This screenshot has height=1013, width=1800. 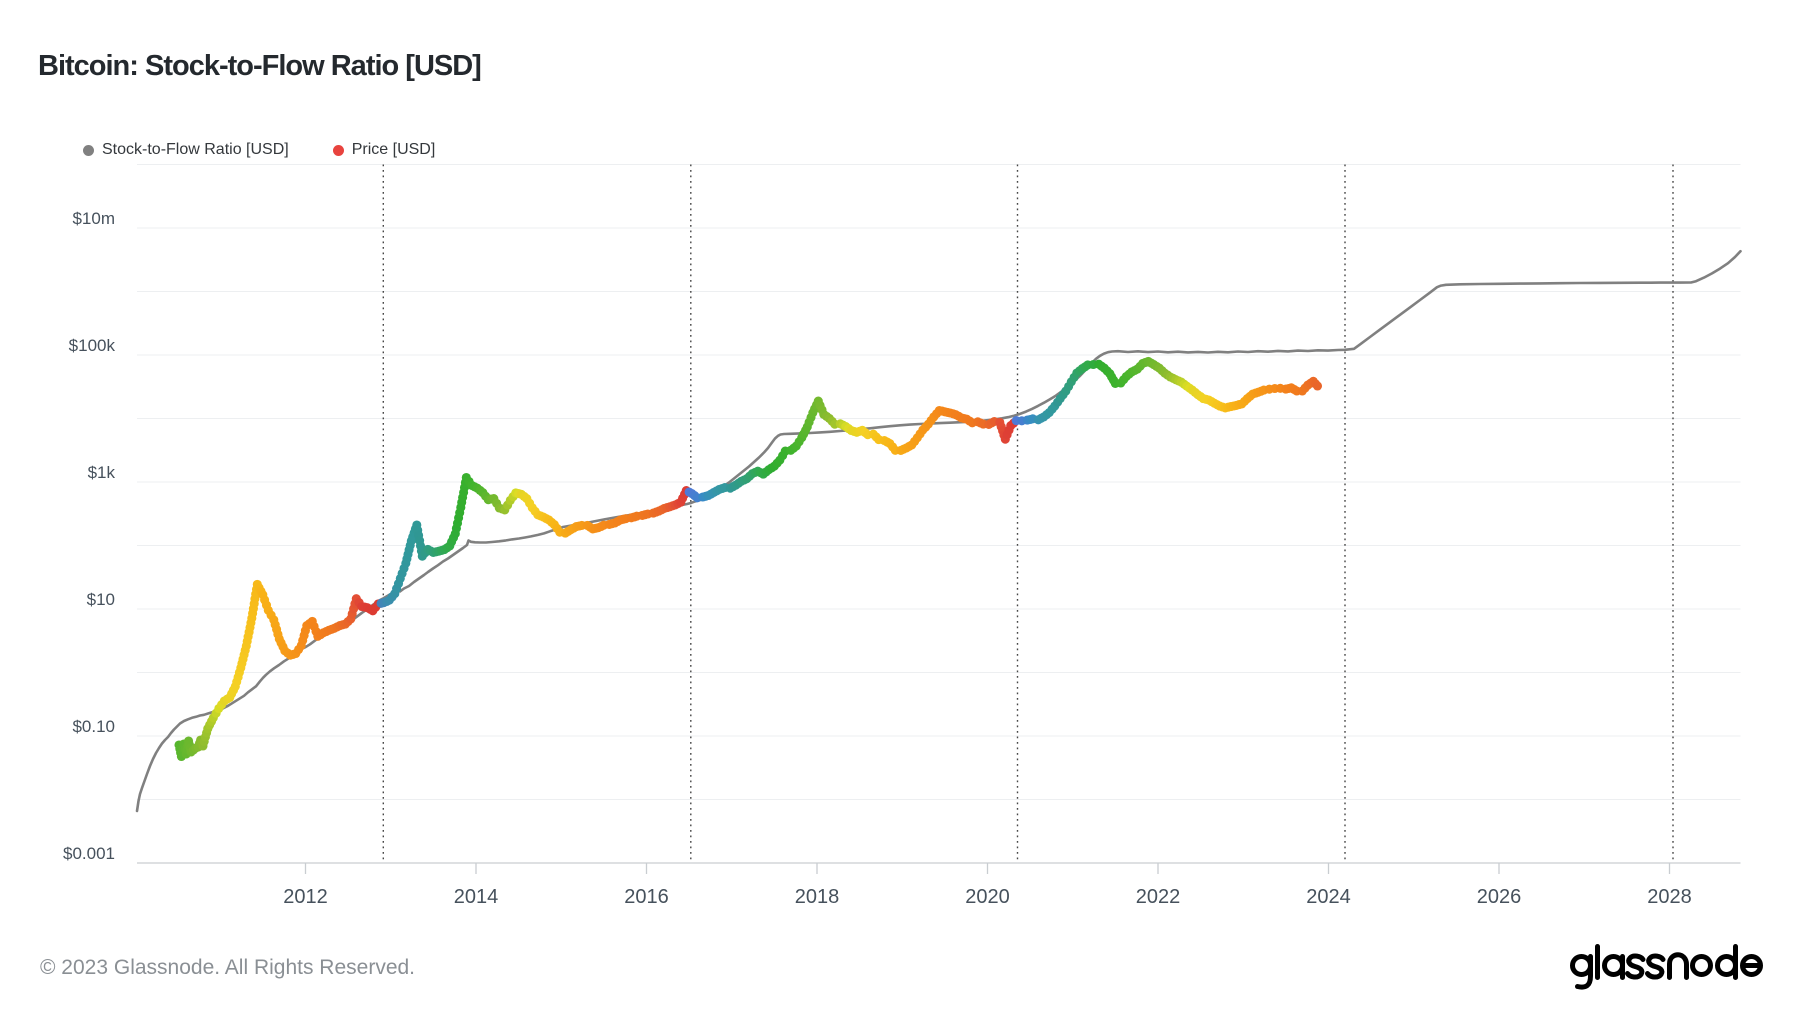 What do you see at coordinates (987, 897) in the screenshot?
I see `svg-text: 2020` at bounding box center [987, 897].